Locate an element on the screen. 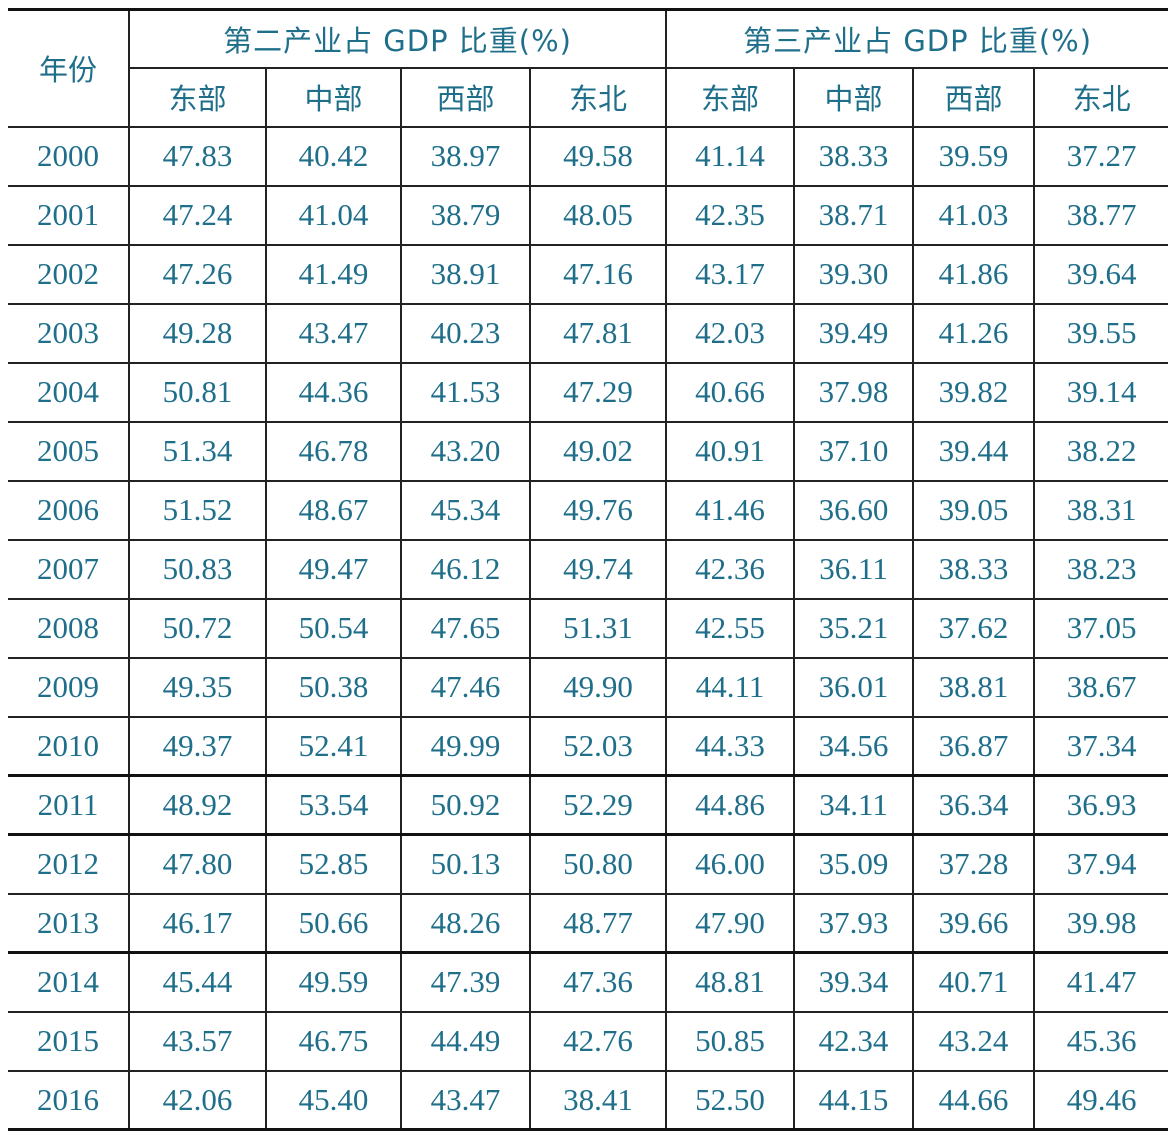 This screenshot has height=1141, width=1173. value-cell: 39.44 is located at coordinates (974, 451).